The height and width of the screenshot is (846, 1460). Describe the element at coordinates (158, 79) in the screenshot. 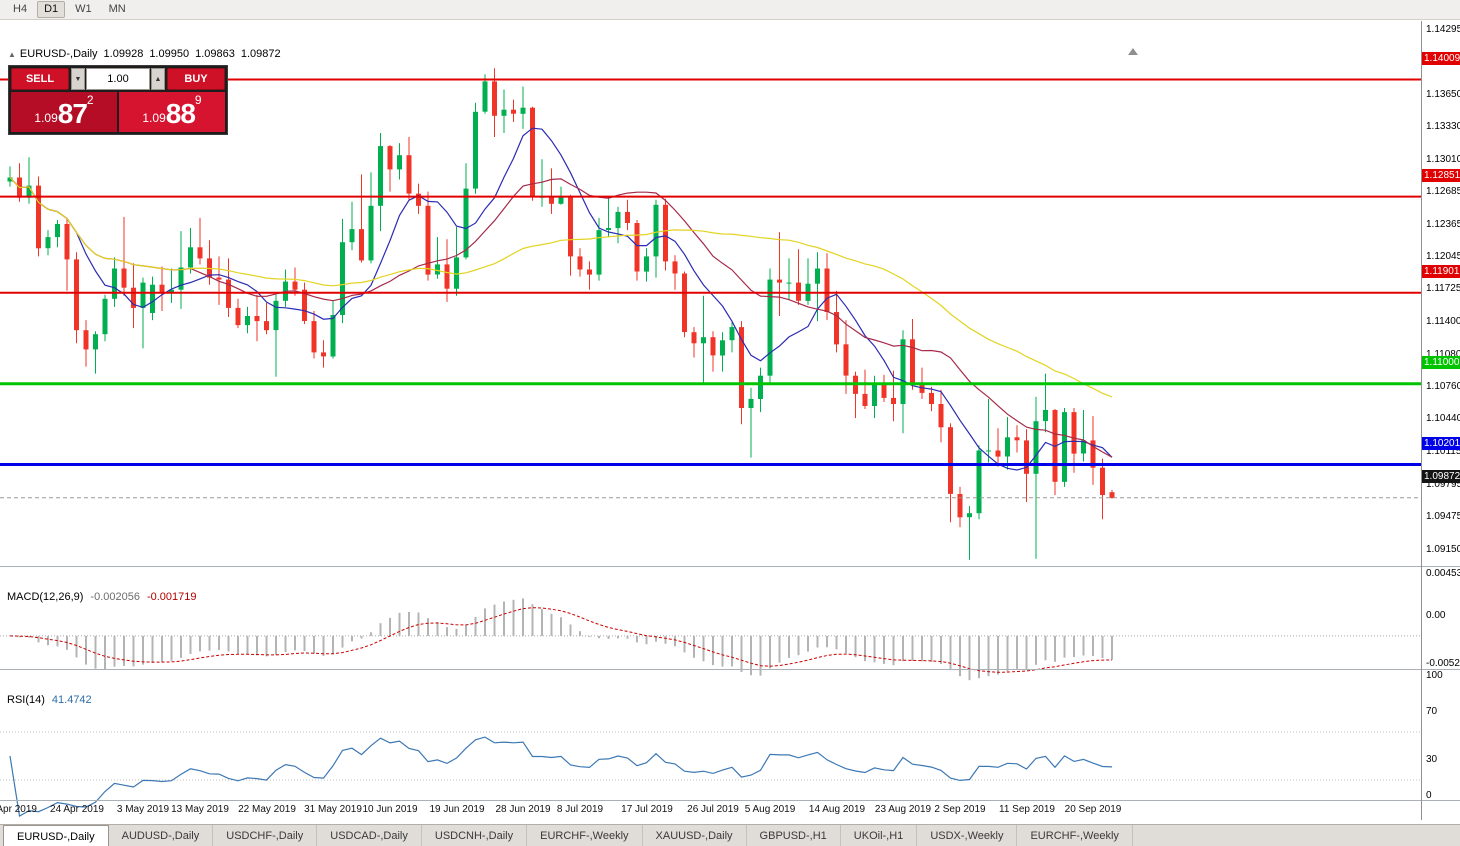

I see `volume-up-icon: ▲` at that location.